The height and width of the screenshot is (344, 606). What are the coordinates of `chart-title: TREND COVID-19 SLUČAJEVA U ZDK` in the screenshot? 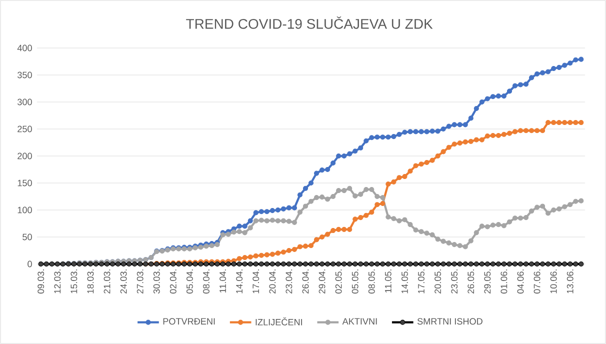 It's located at (309, 22).